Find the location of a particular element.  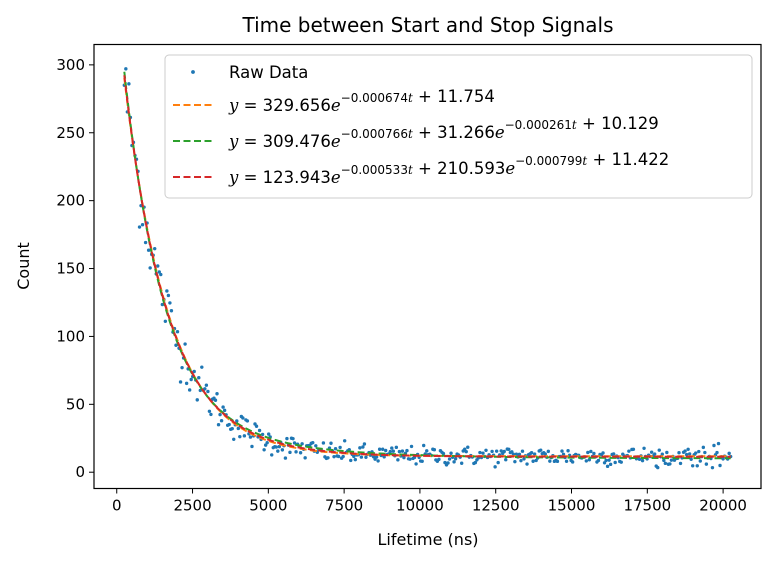

y-tick-label: 250 is located at coordinates (70, 133).